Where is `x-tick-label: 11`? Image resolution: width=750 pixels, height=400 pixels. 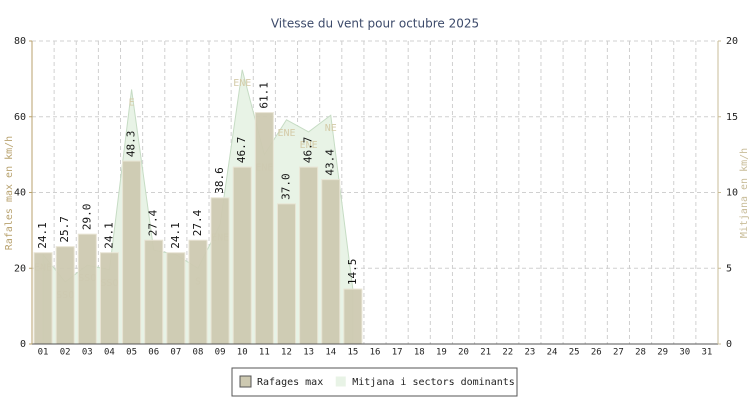 x-tick-label: 11 is located at coordinates (264, 353).